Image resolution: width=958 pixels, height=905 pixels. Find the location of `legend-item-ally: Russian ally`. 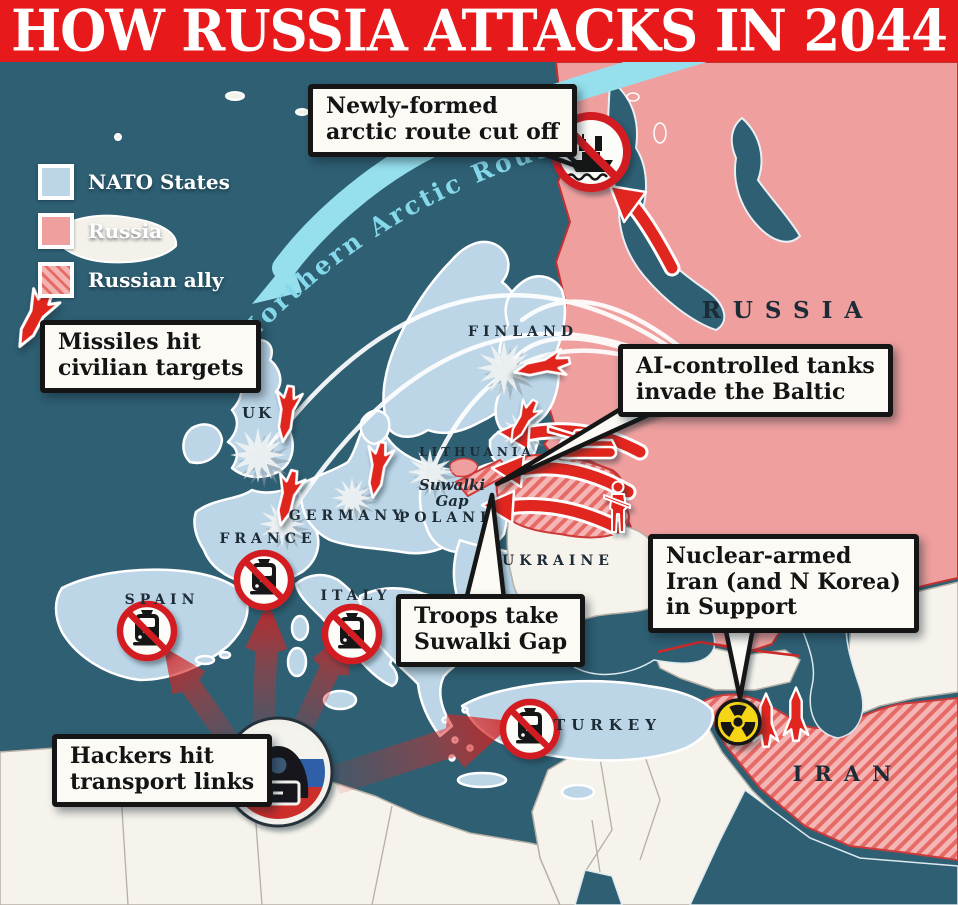

legend-item-ally: Russian ally is located at coordinates (134, 280).